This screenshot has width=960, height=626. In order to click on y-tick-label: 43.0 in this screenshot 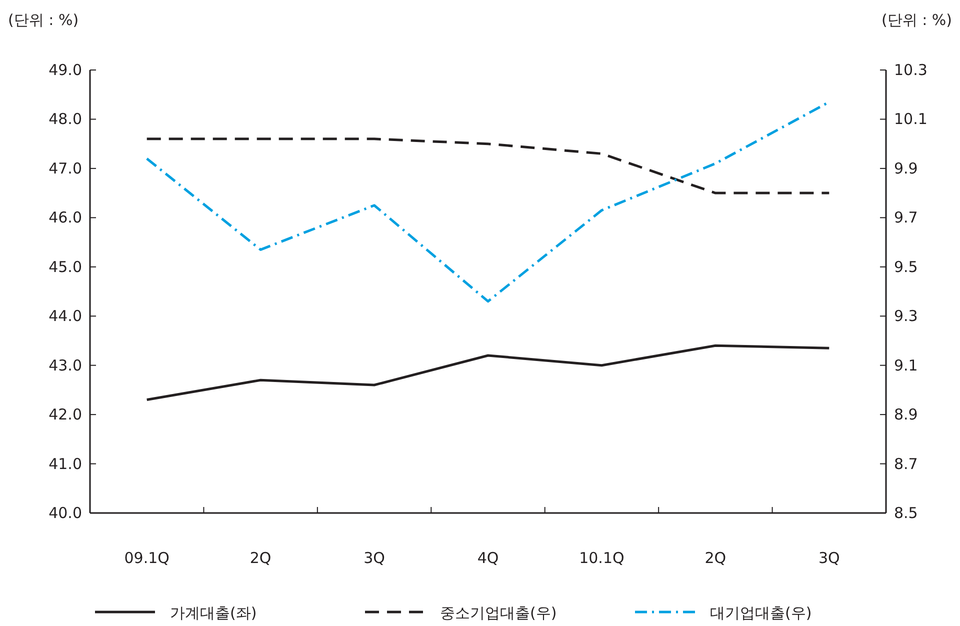, I will do `click(65, 365)`.